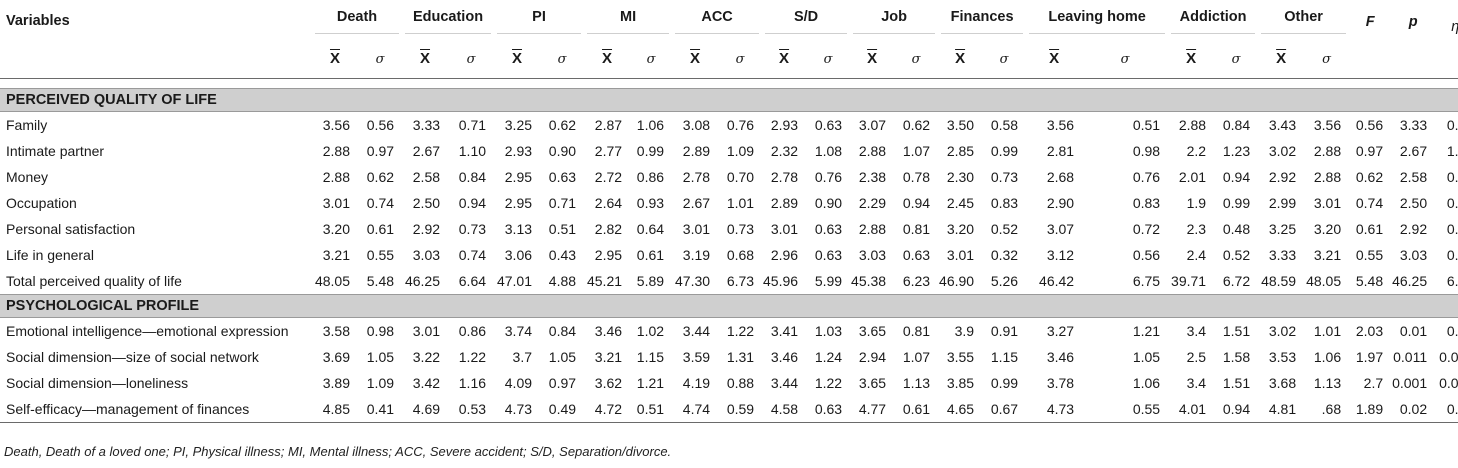 The height and width of the screenshot is (468, 1458). What do you see at coordinates (1196, 255) in the screenshot?
I see `table-cell: 2.4` at bounding box center [1196, 255].